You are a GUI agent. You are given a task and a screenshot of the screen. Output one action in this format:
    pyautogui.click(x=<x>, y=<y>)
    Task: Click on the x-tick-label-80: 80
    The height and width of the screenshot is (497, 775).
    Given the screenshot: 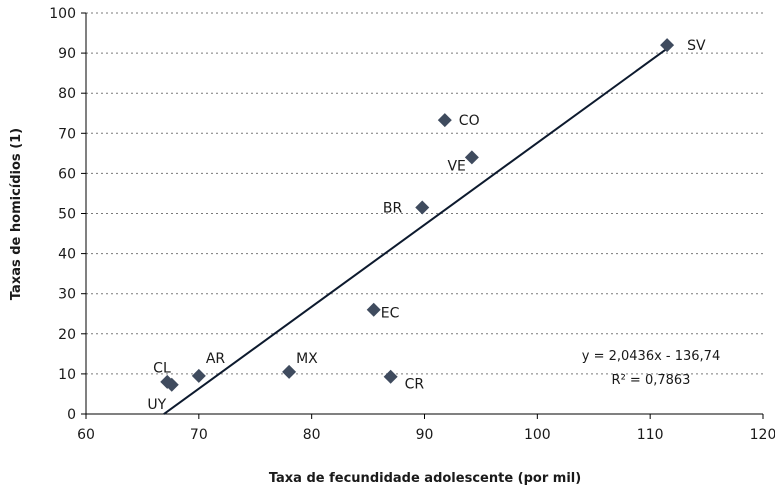 What is the action you would take?
    pyautogui.click(x=312, y=435)
    